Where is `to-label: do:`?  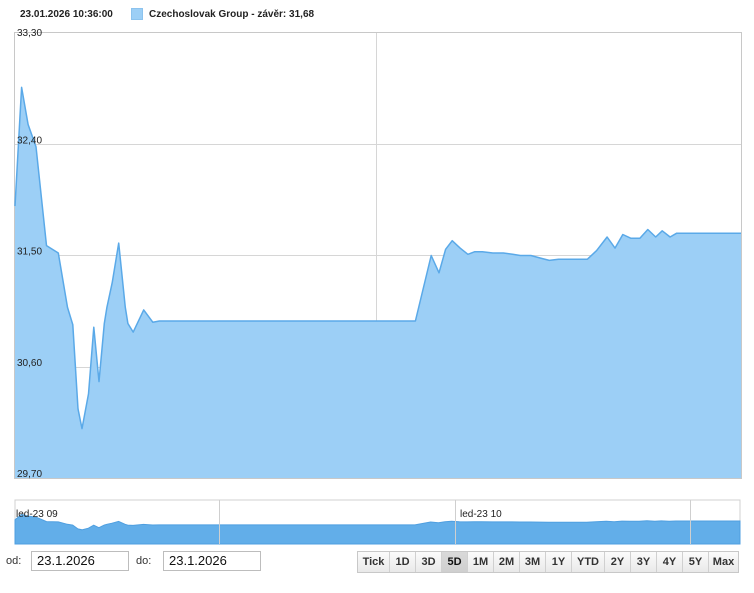 to-label: do: is located at coordinates (144, 561).